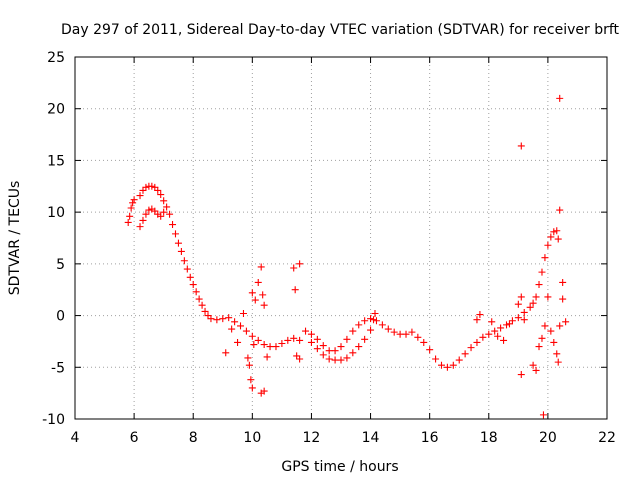 This screenshot has height=480, width=640. I want to click on y-tick-label: -5, so click(58, 368).